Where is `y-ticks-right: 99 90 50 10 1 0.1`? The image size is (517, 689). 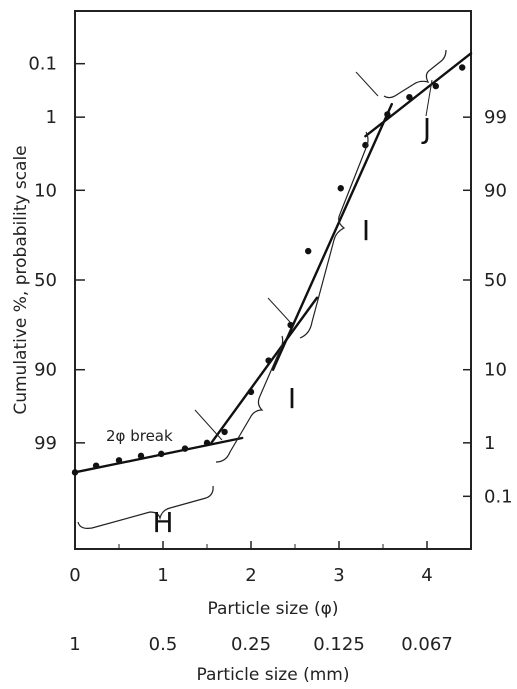
y-ticks-right: 99 90 50 10 1 0.1 is located at coordinates (488, 307).